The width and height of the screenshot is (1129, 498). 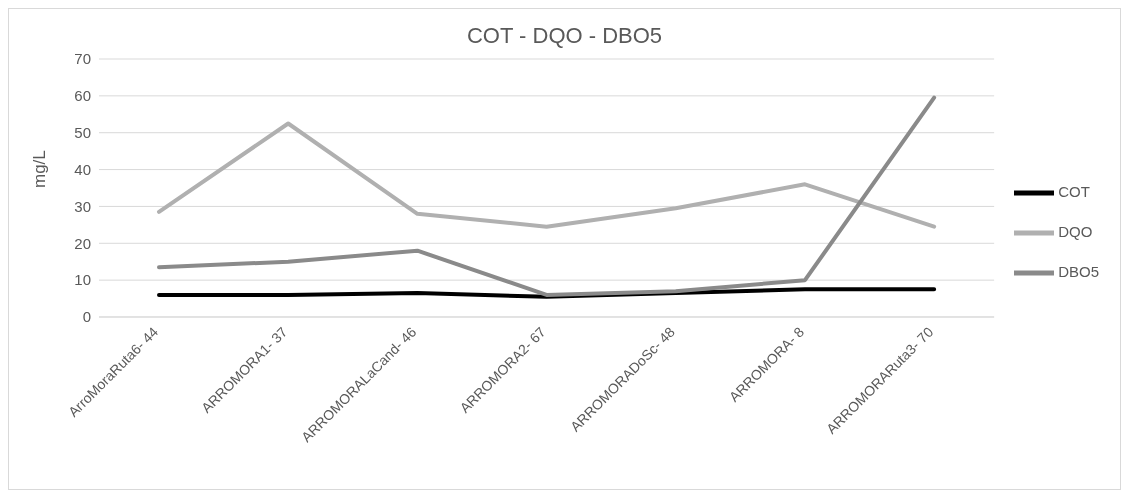 What do you see at coordinates (86, 317) in the screenshot?
I see `y-tick-label: 0` at bounding box center [86, 317].